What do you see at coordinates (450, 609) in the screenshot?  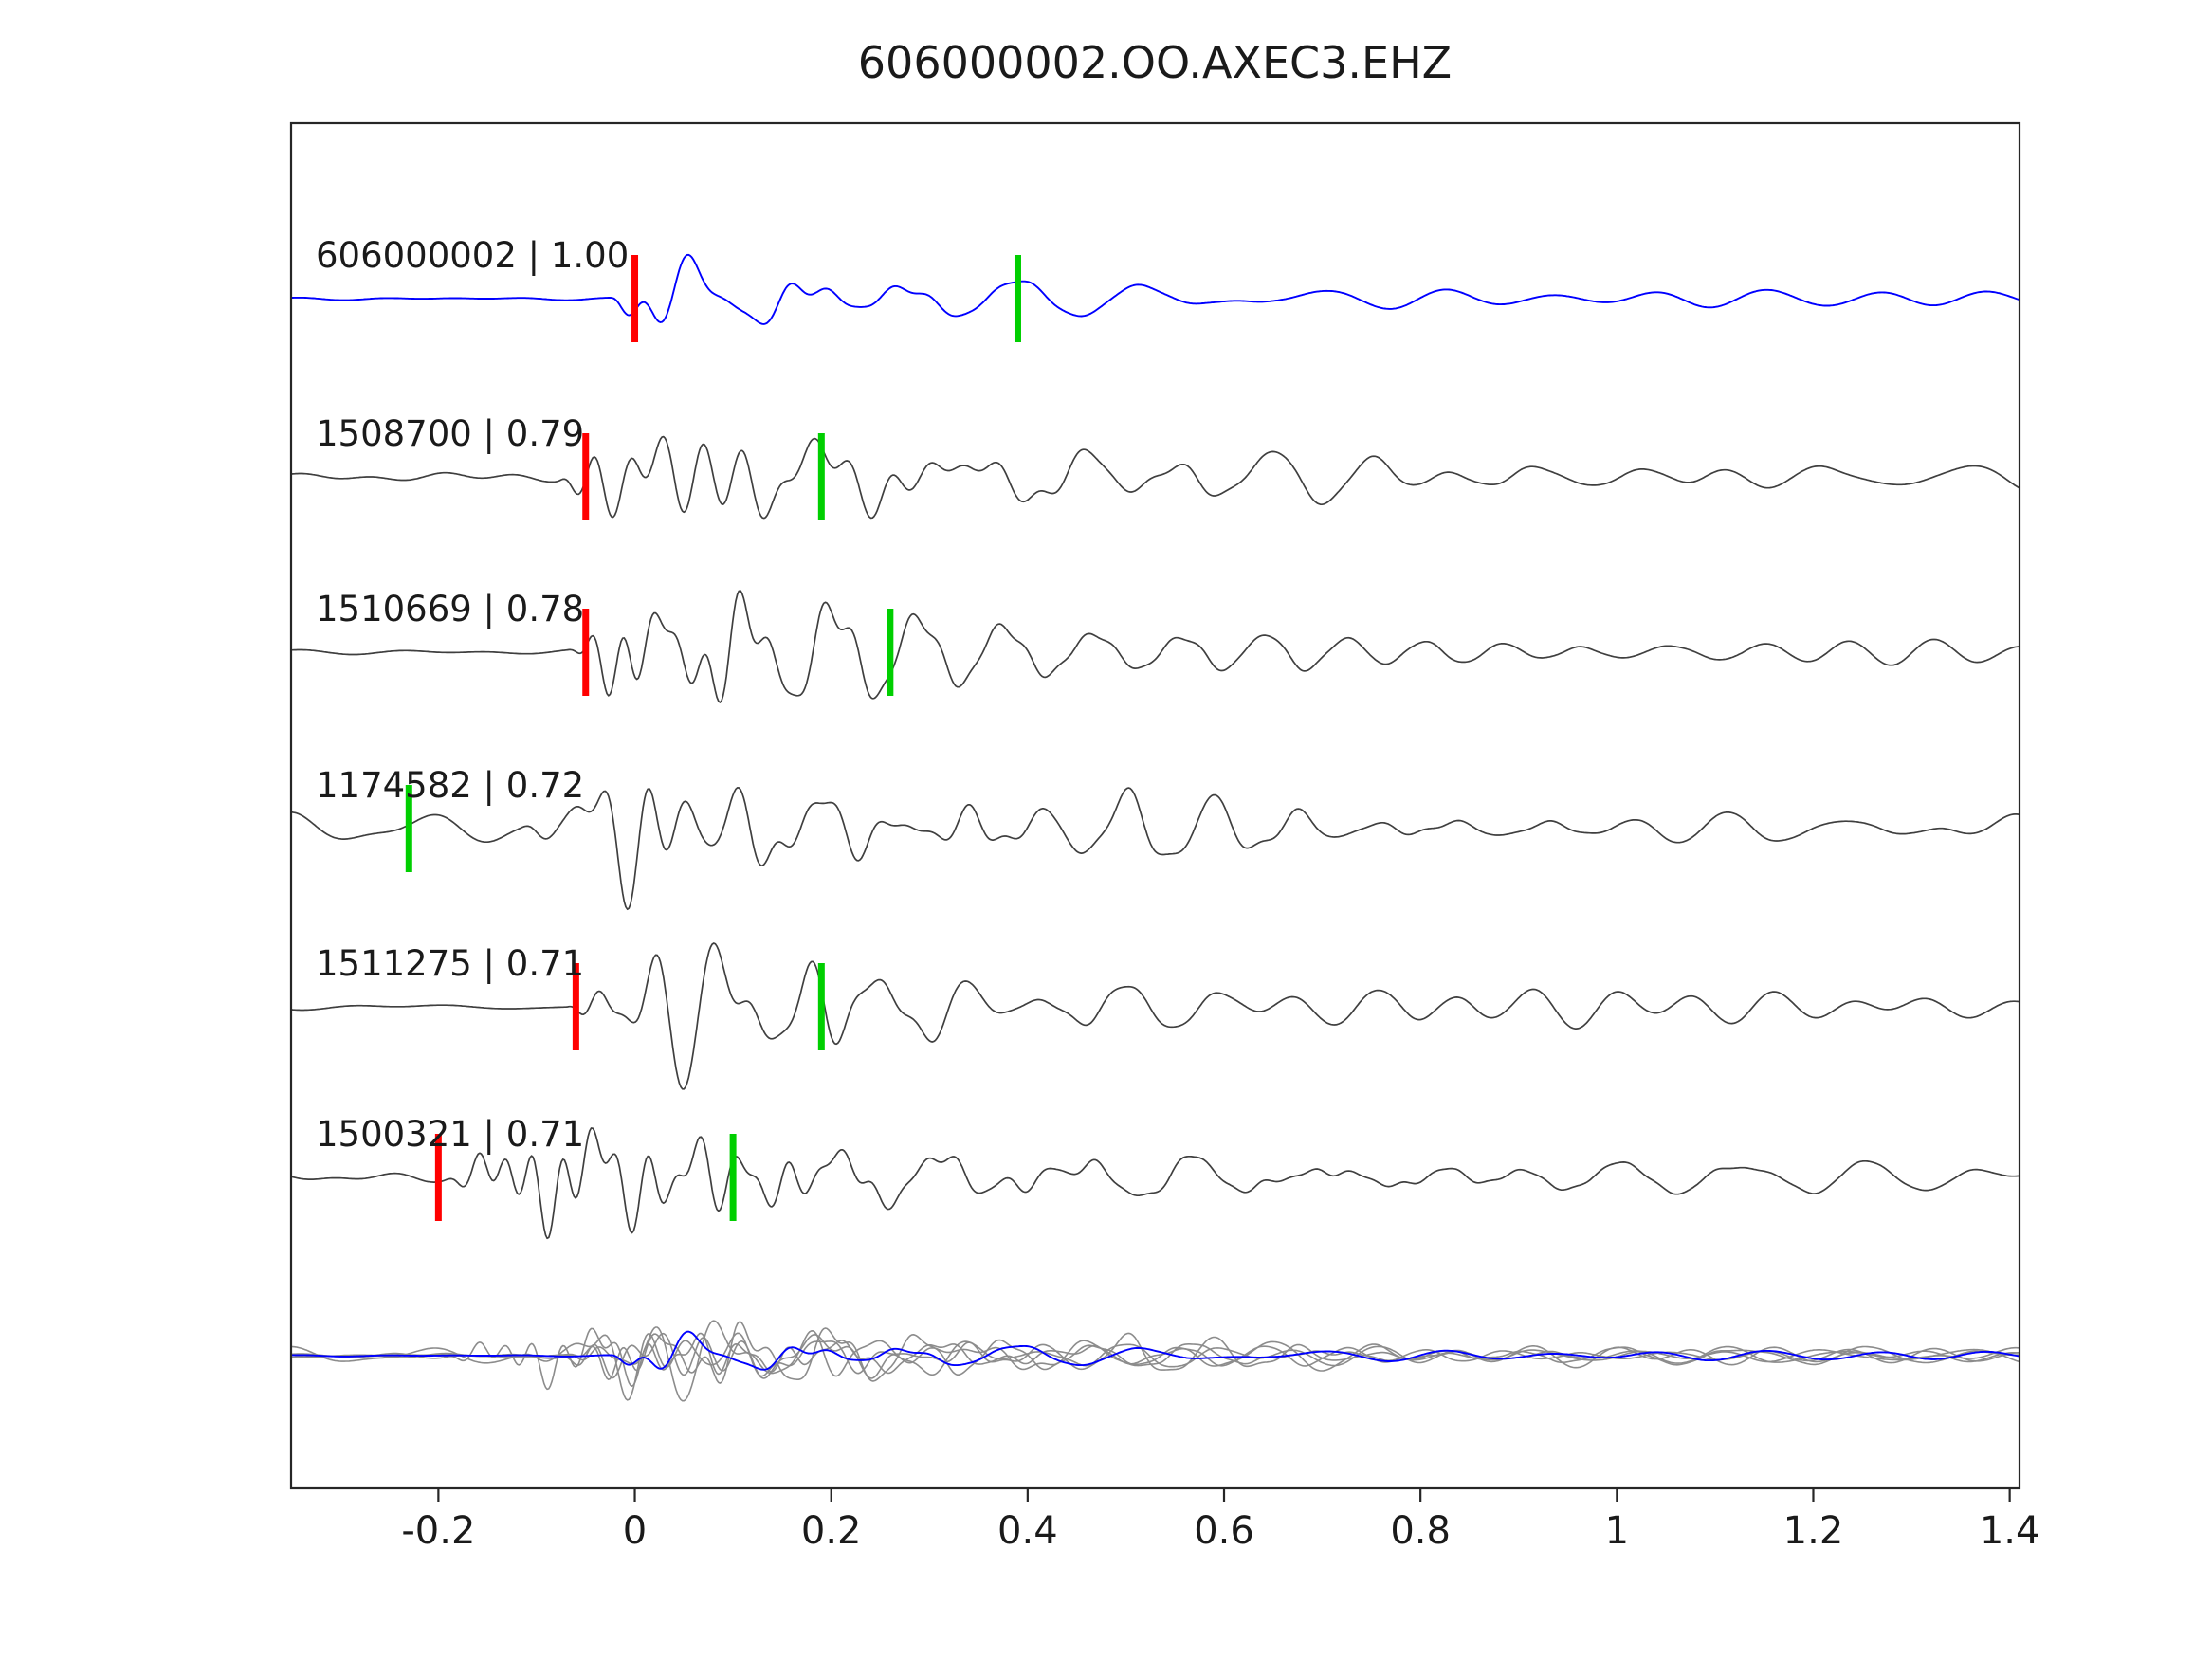 I see `trace-label-1510669: 1510669 | 0.78` at bounding box center [450, 609].